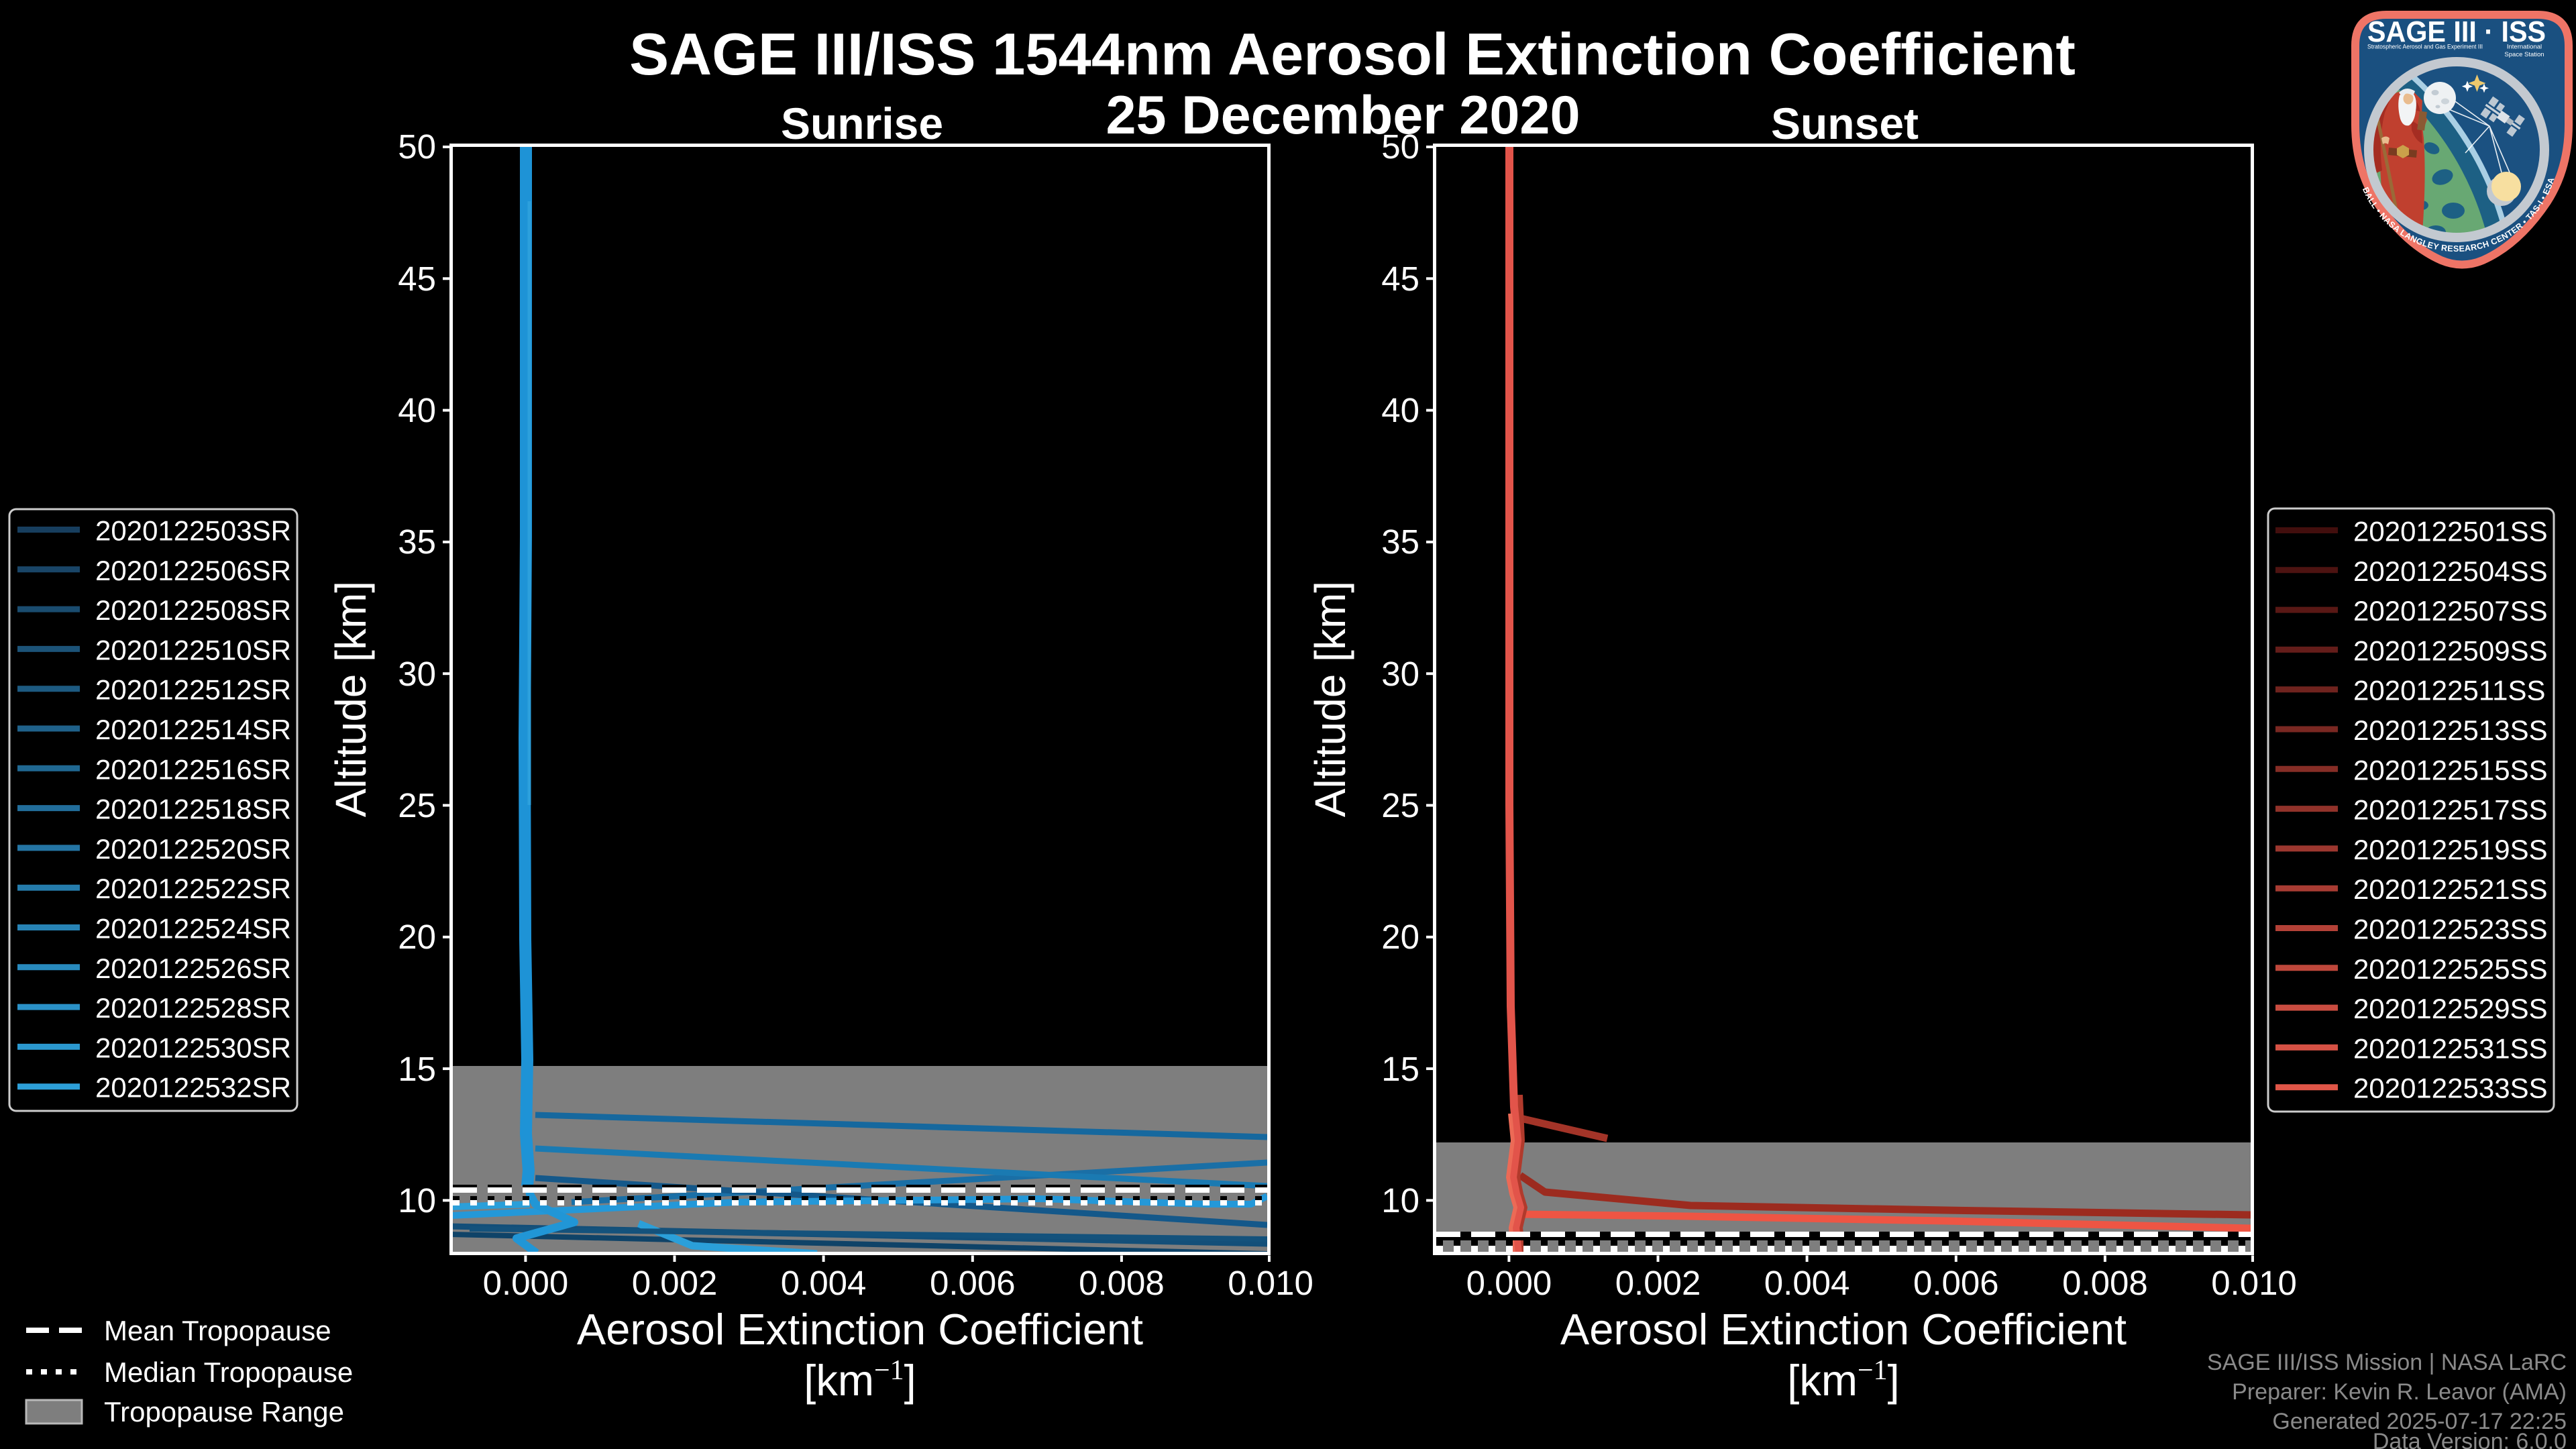 This screenshot has width=2576, height=1449. I want to click on svg-text: 2020122510SR, so click(193, 649).